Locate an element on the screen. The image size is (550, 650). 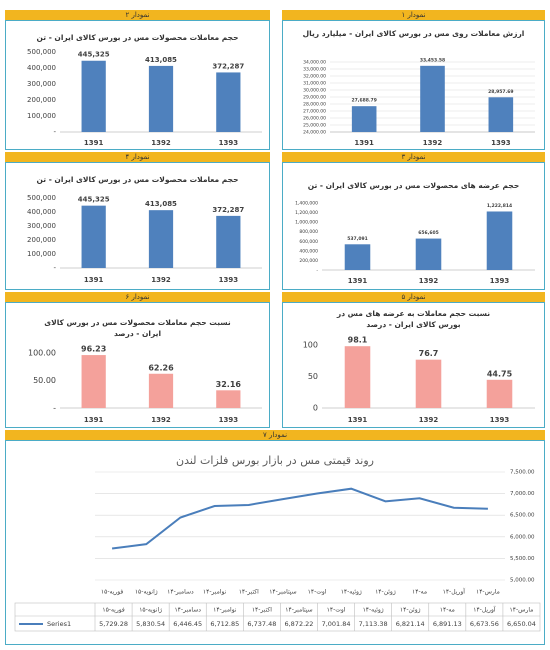
y-tick-label: 800,000 is located at coordinates (308, 232).